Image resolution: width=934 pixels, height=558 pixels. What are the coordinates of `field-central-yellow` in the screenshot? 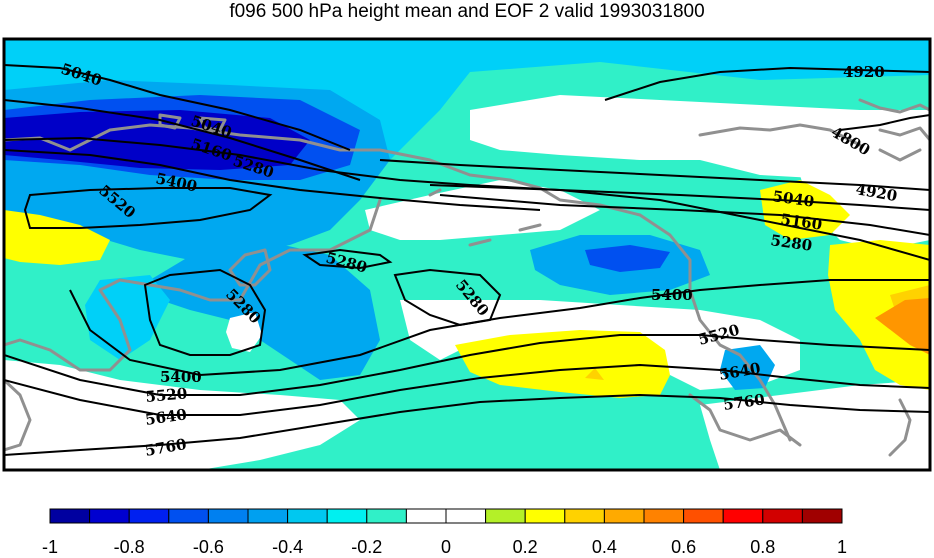 It's located at (562, 364).